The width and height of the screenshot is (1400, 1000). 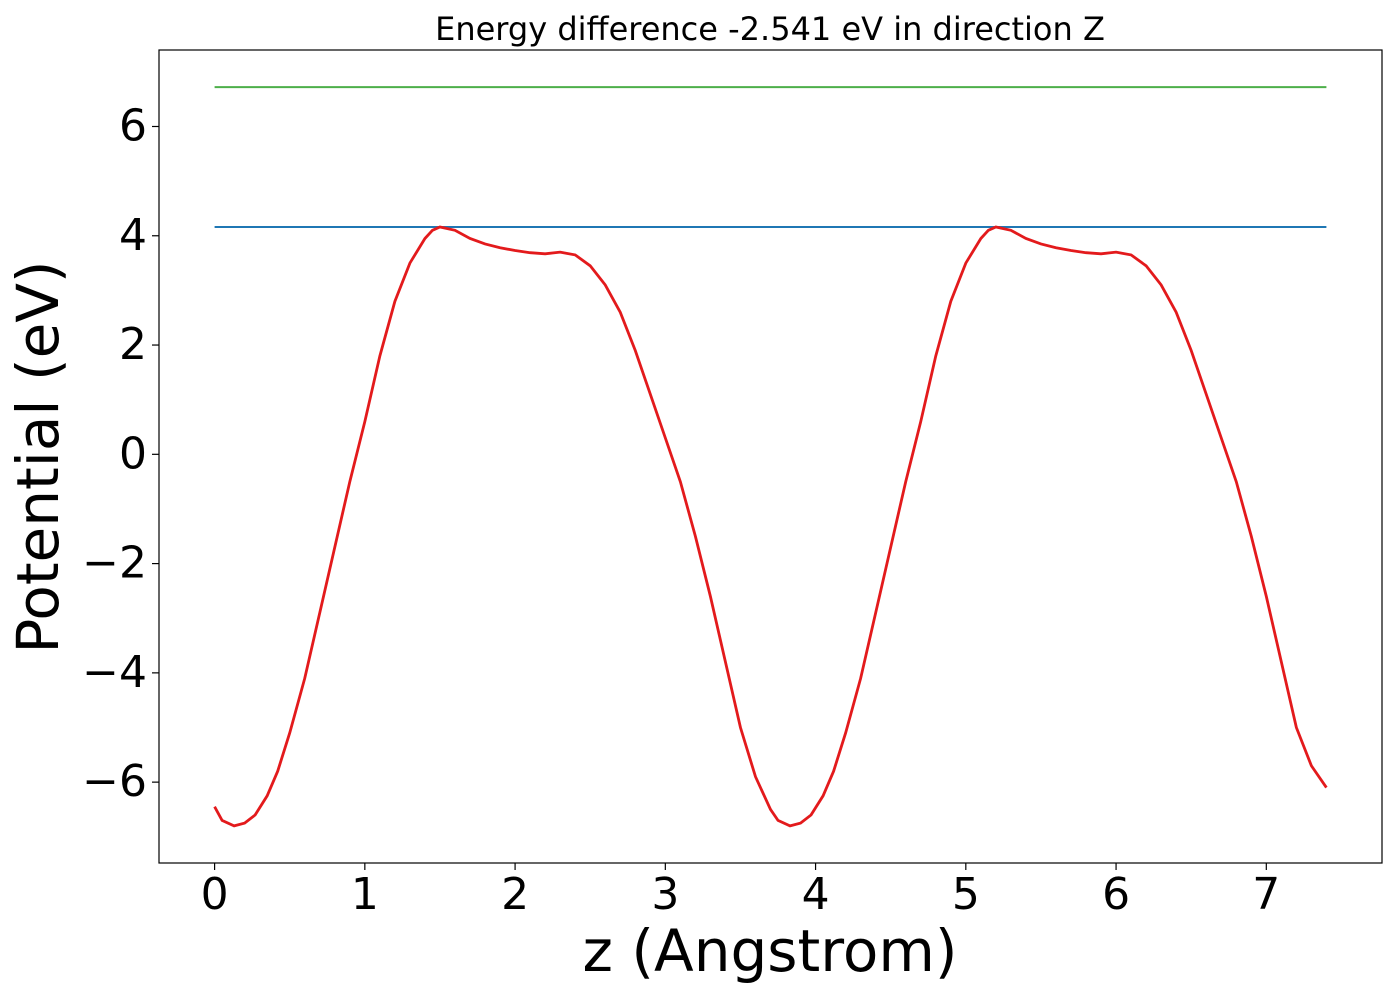 What do you see at coordinates (816, 894) in the screenshot?
I see `x-tick-label: 4` at bounding box center [816, 894].